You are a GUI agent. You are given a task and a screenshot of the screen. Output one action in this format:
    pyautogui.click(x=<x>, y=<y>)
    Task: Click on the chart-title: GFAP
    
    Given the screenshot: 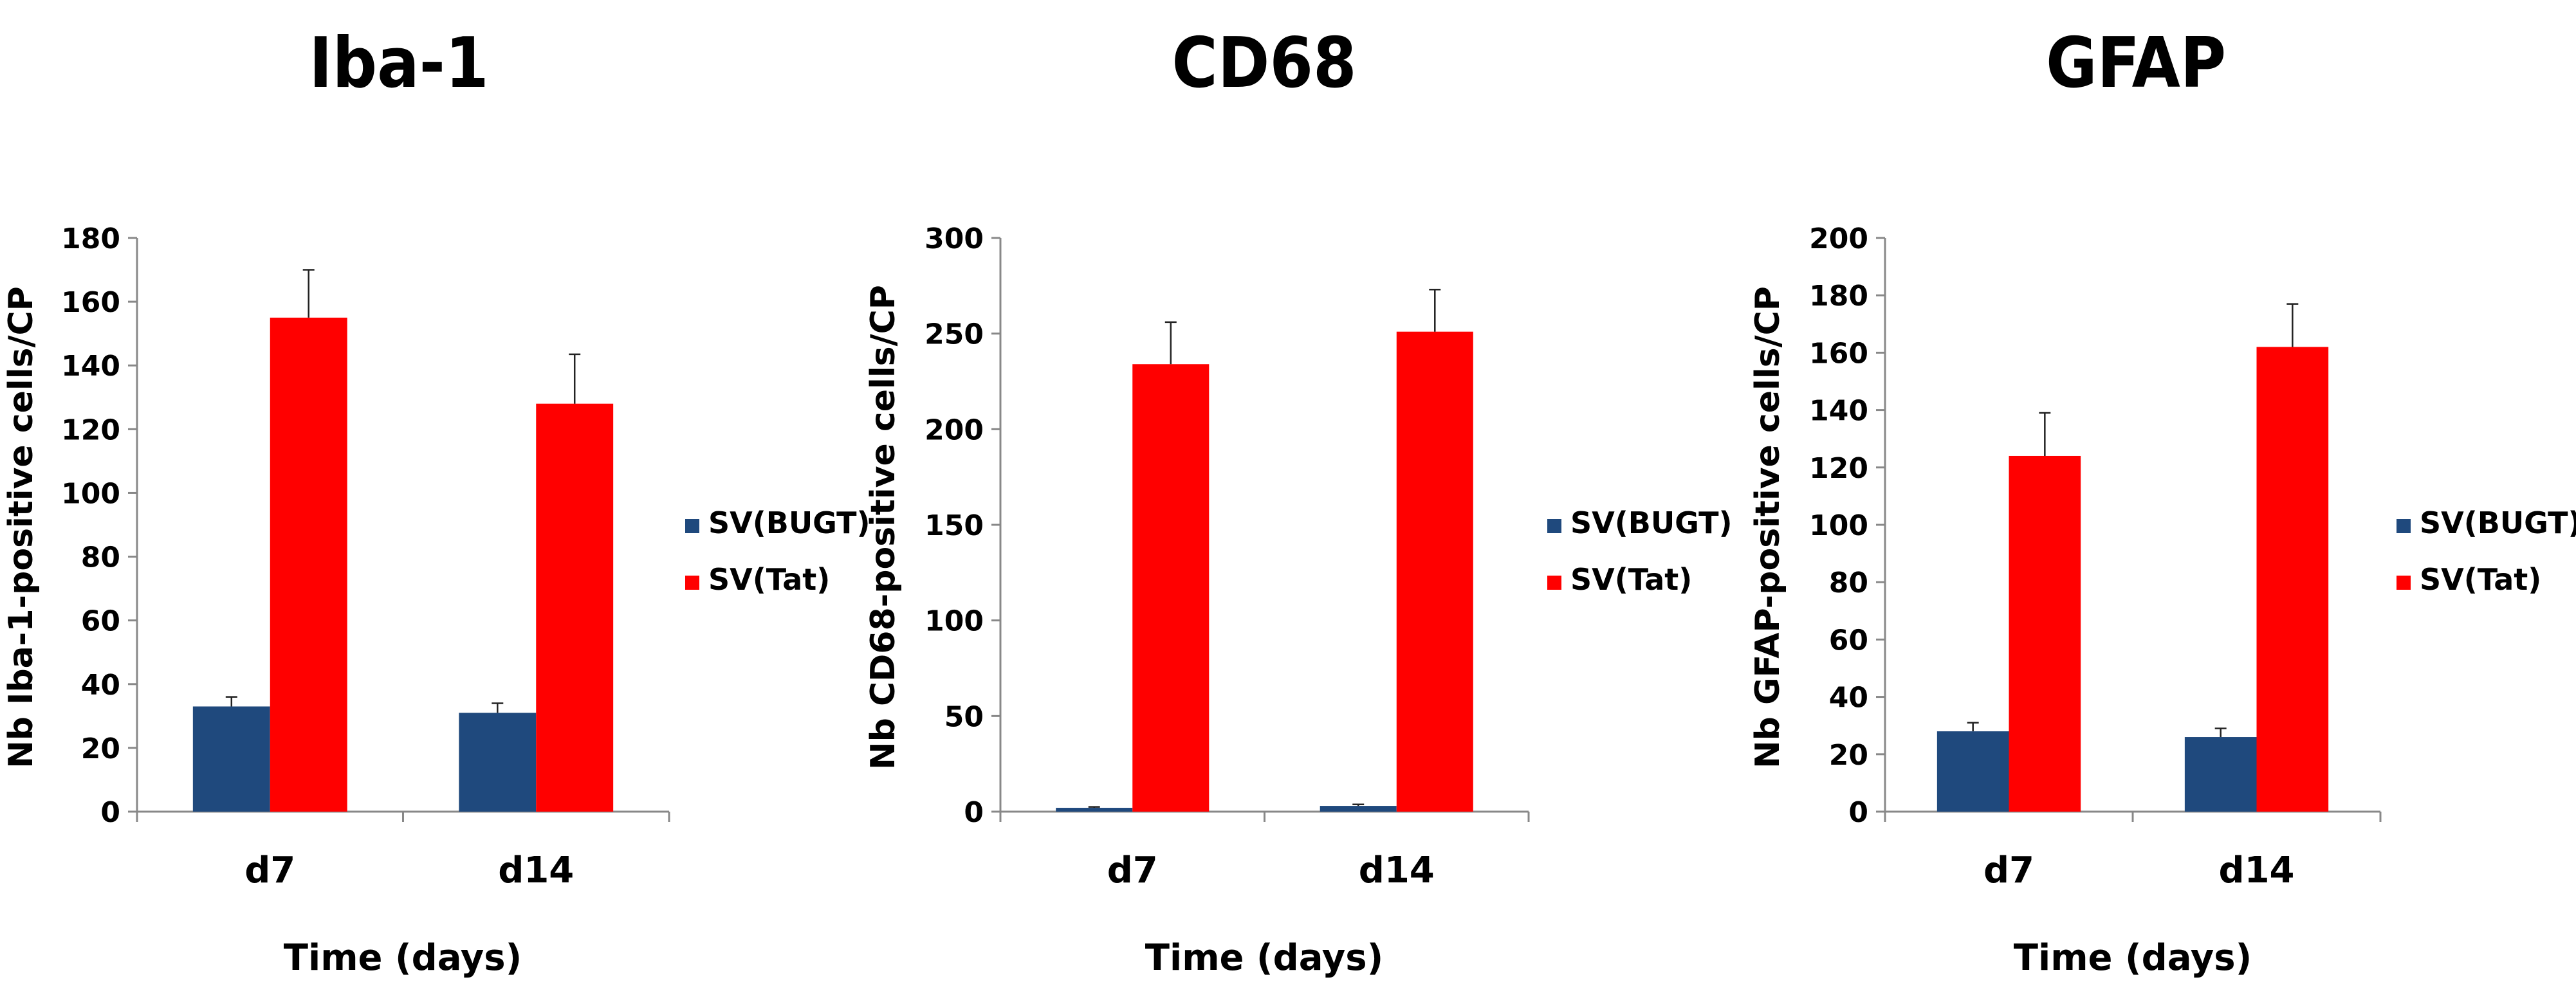 What is the action you would take?
    pyautogui.click(x=2136, y=63)
    